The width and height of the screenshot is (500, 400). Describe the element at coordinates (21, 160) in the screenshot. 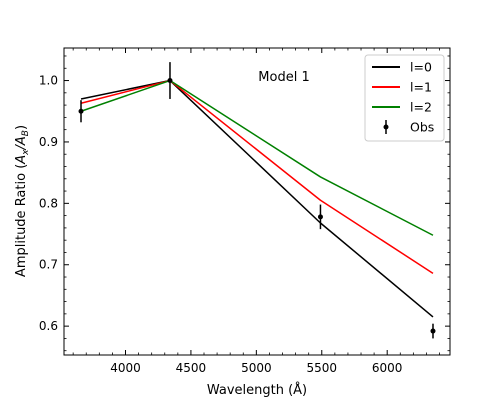

I see `y-axis-title-ax: A` at that location.